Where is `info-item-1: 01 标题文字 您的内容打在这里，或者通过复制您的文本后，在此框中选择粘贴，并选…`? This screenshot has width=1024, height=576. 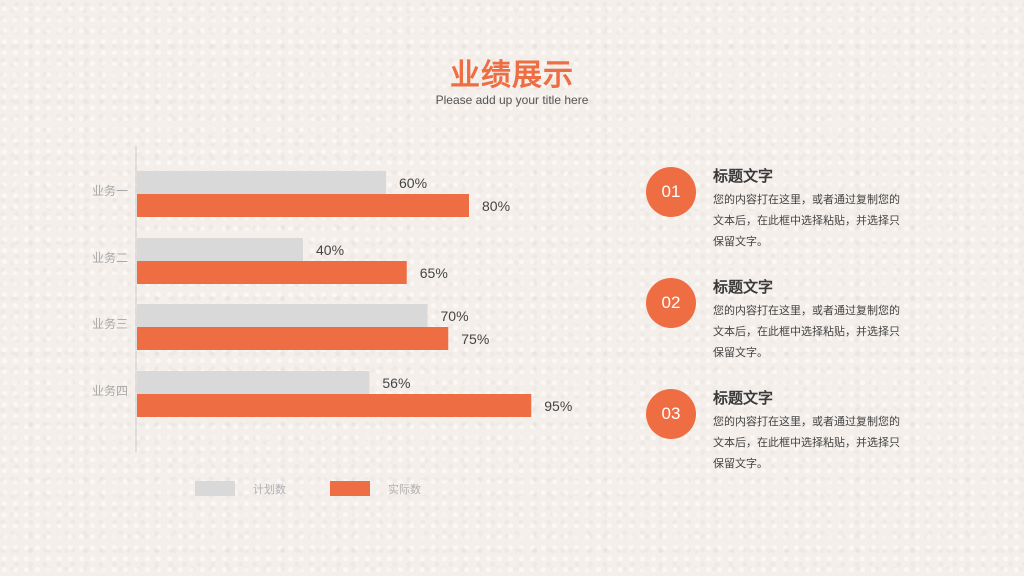 info-item-1: 01 标题文字 您的内容打在这里，或者通过复制您的文本后，在此框中选择粘贴，并选… is located at coordinates (781, 212).